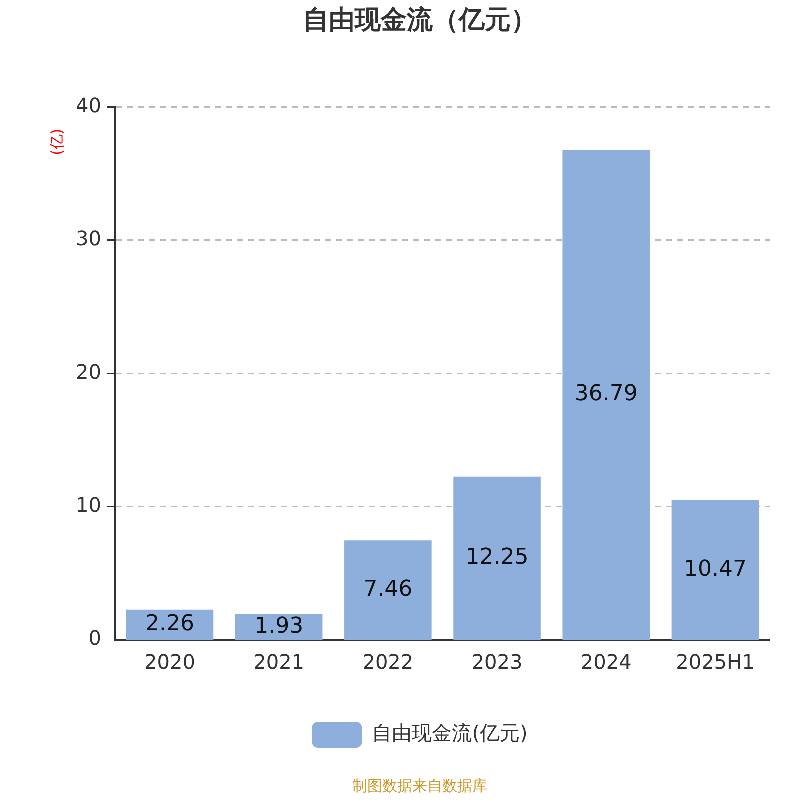  I want to click on y-tick-label: 10, so click(89, 505).